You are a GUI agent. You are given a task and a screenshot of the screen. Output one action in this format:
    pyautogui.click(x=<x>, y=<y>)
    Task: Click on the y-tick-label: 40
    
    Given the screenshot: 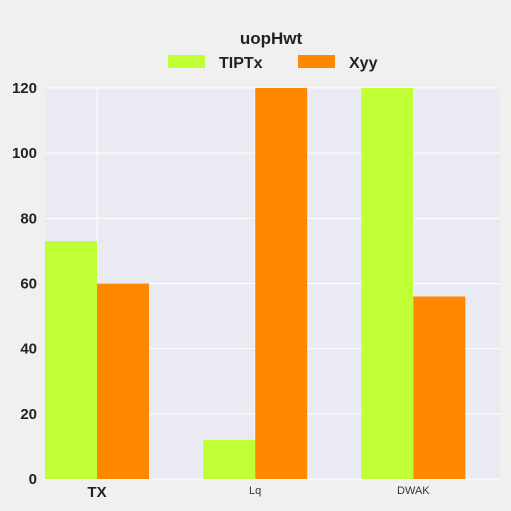 What is the action you would take?
    pyautogui.click(x=28, y=349)
    